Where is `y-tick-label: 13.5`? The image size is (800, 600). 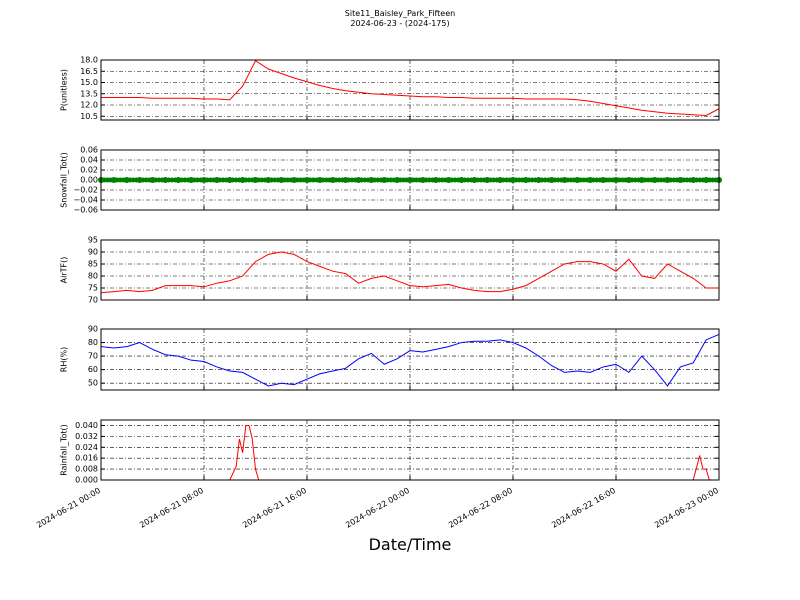 y-tick-label: 13.5 is located at coordinates (89, 93).